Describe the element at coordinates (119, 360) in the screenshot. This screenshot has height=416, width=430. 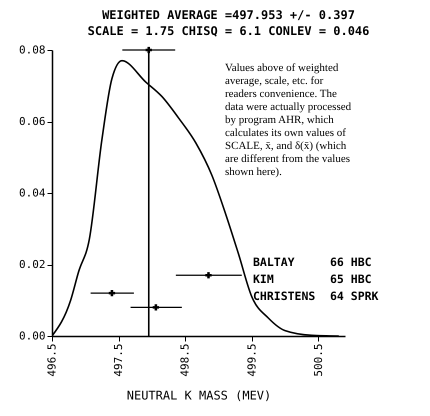
I see `x-tick-label: 497.5` at that location.